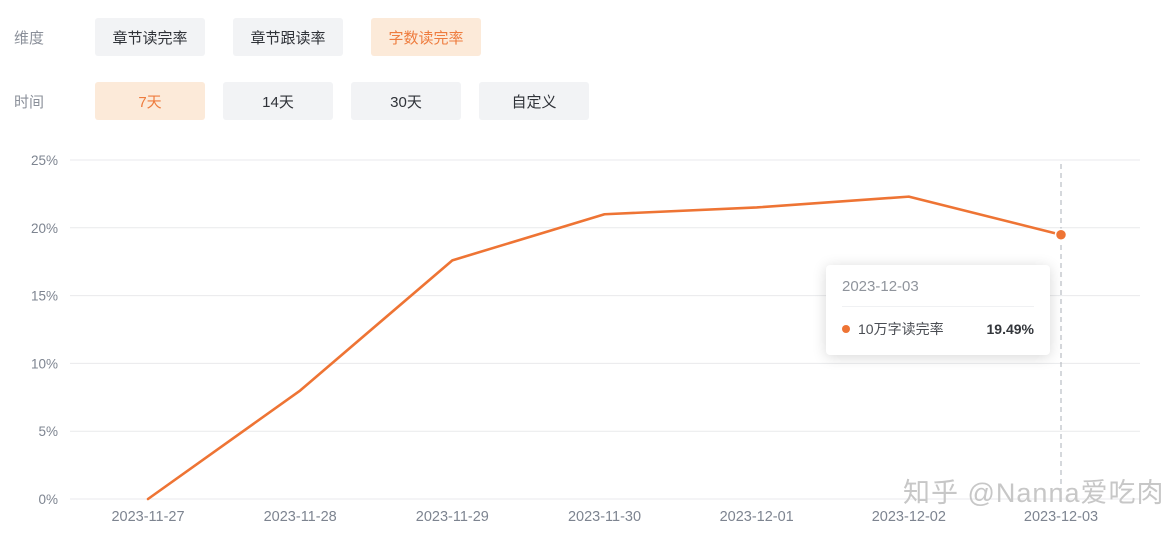  Describe the element at coordinates (29, 102) in the screenshot. I see `time-label: 时间` at that location.